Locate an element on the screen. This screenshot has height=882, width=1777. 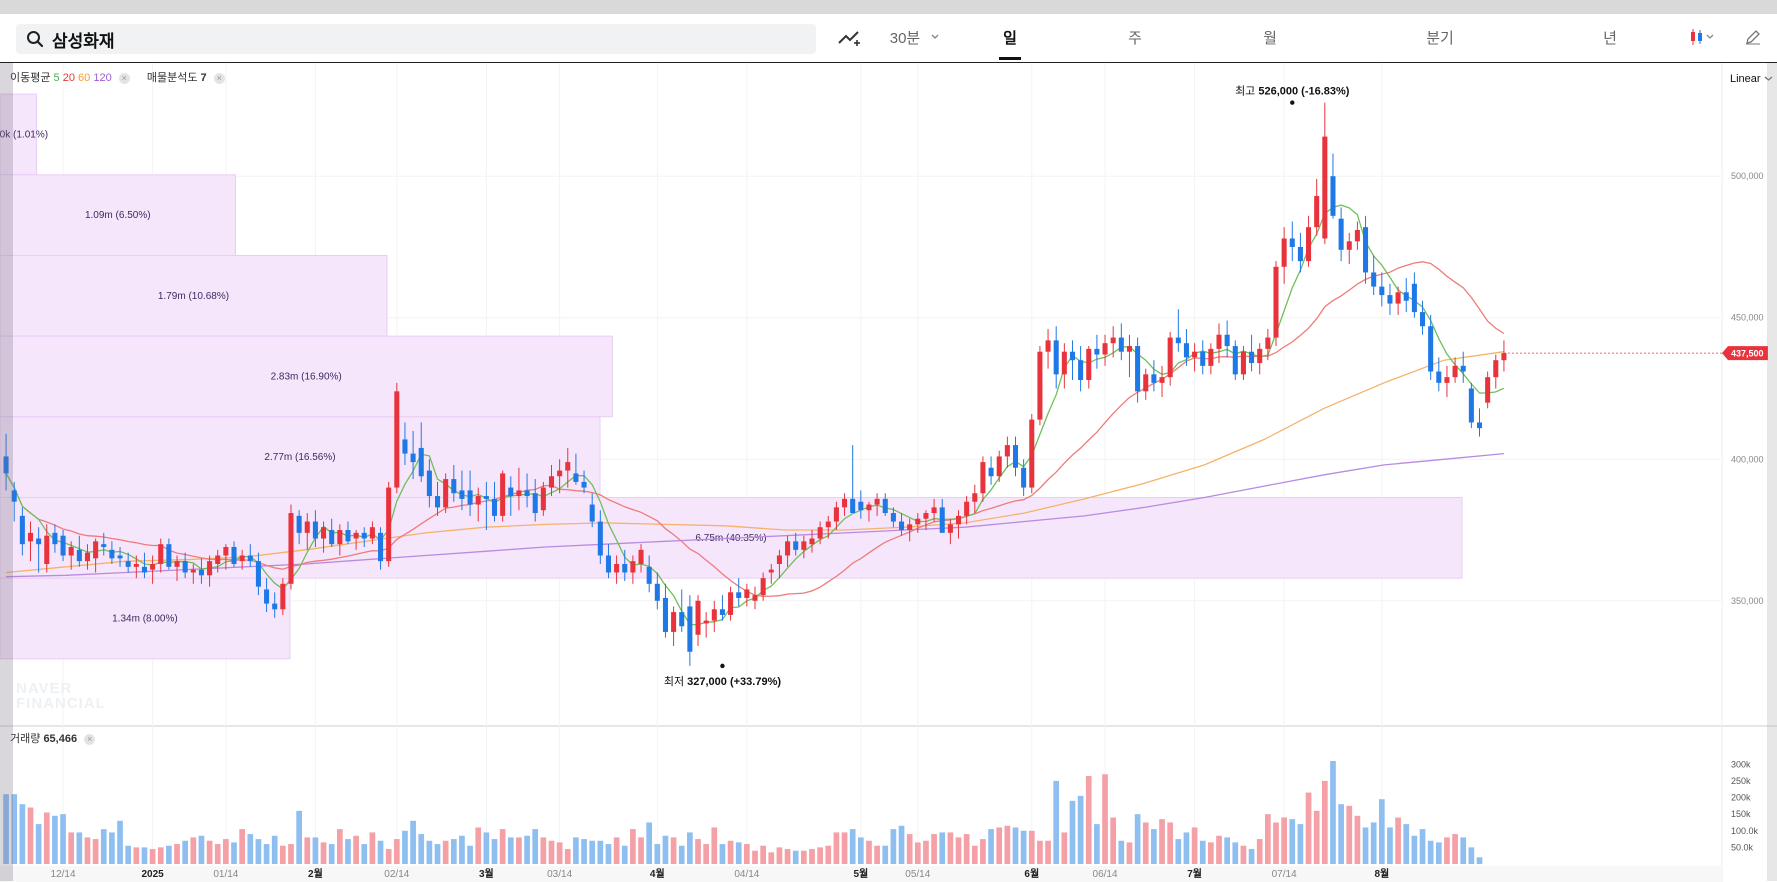
stock-search-box: 삼성화재 is located at coordinates (416, 39).